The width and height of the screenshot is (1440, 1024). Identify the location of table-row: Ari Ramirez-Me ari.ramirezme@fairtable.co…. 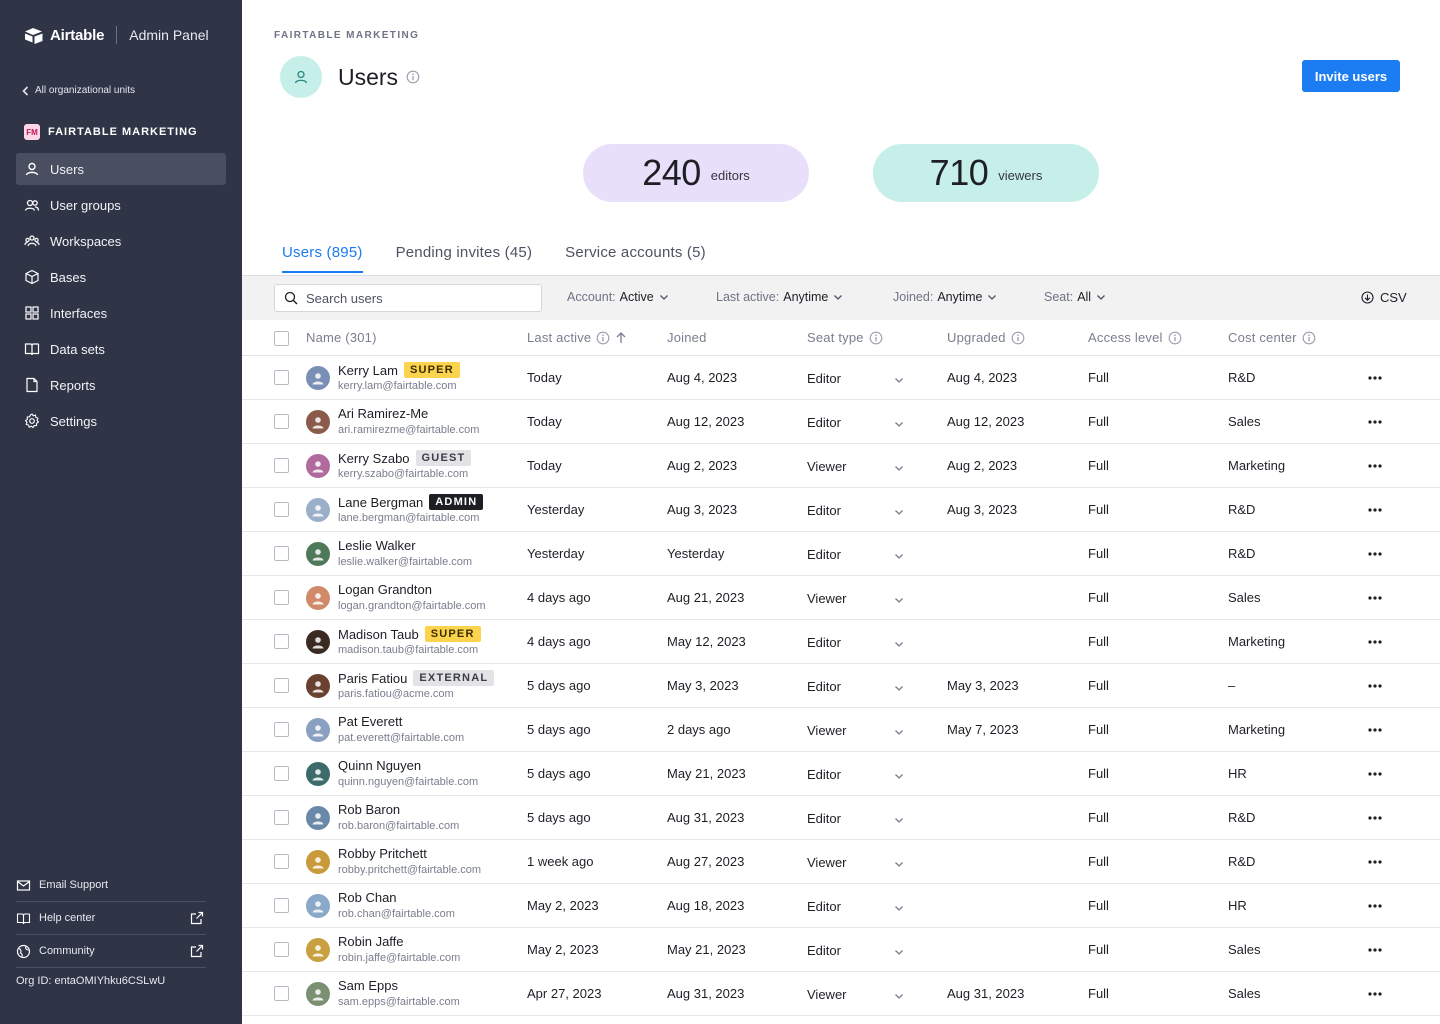
(841, 422).